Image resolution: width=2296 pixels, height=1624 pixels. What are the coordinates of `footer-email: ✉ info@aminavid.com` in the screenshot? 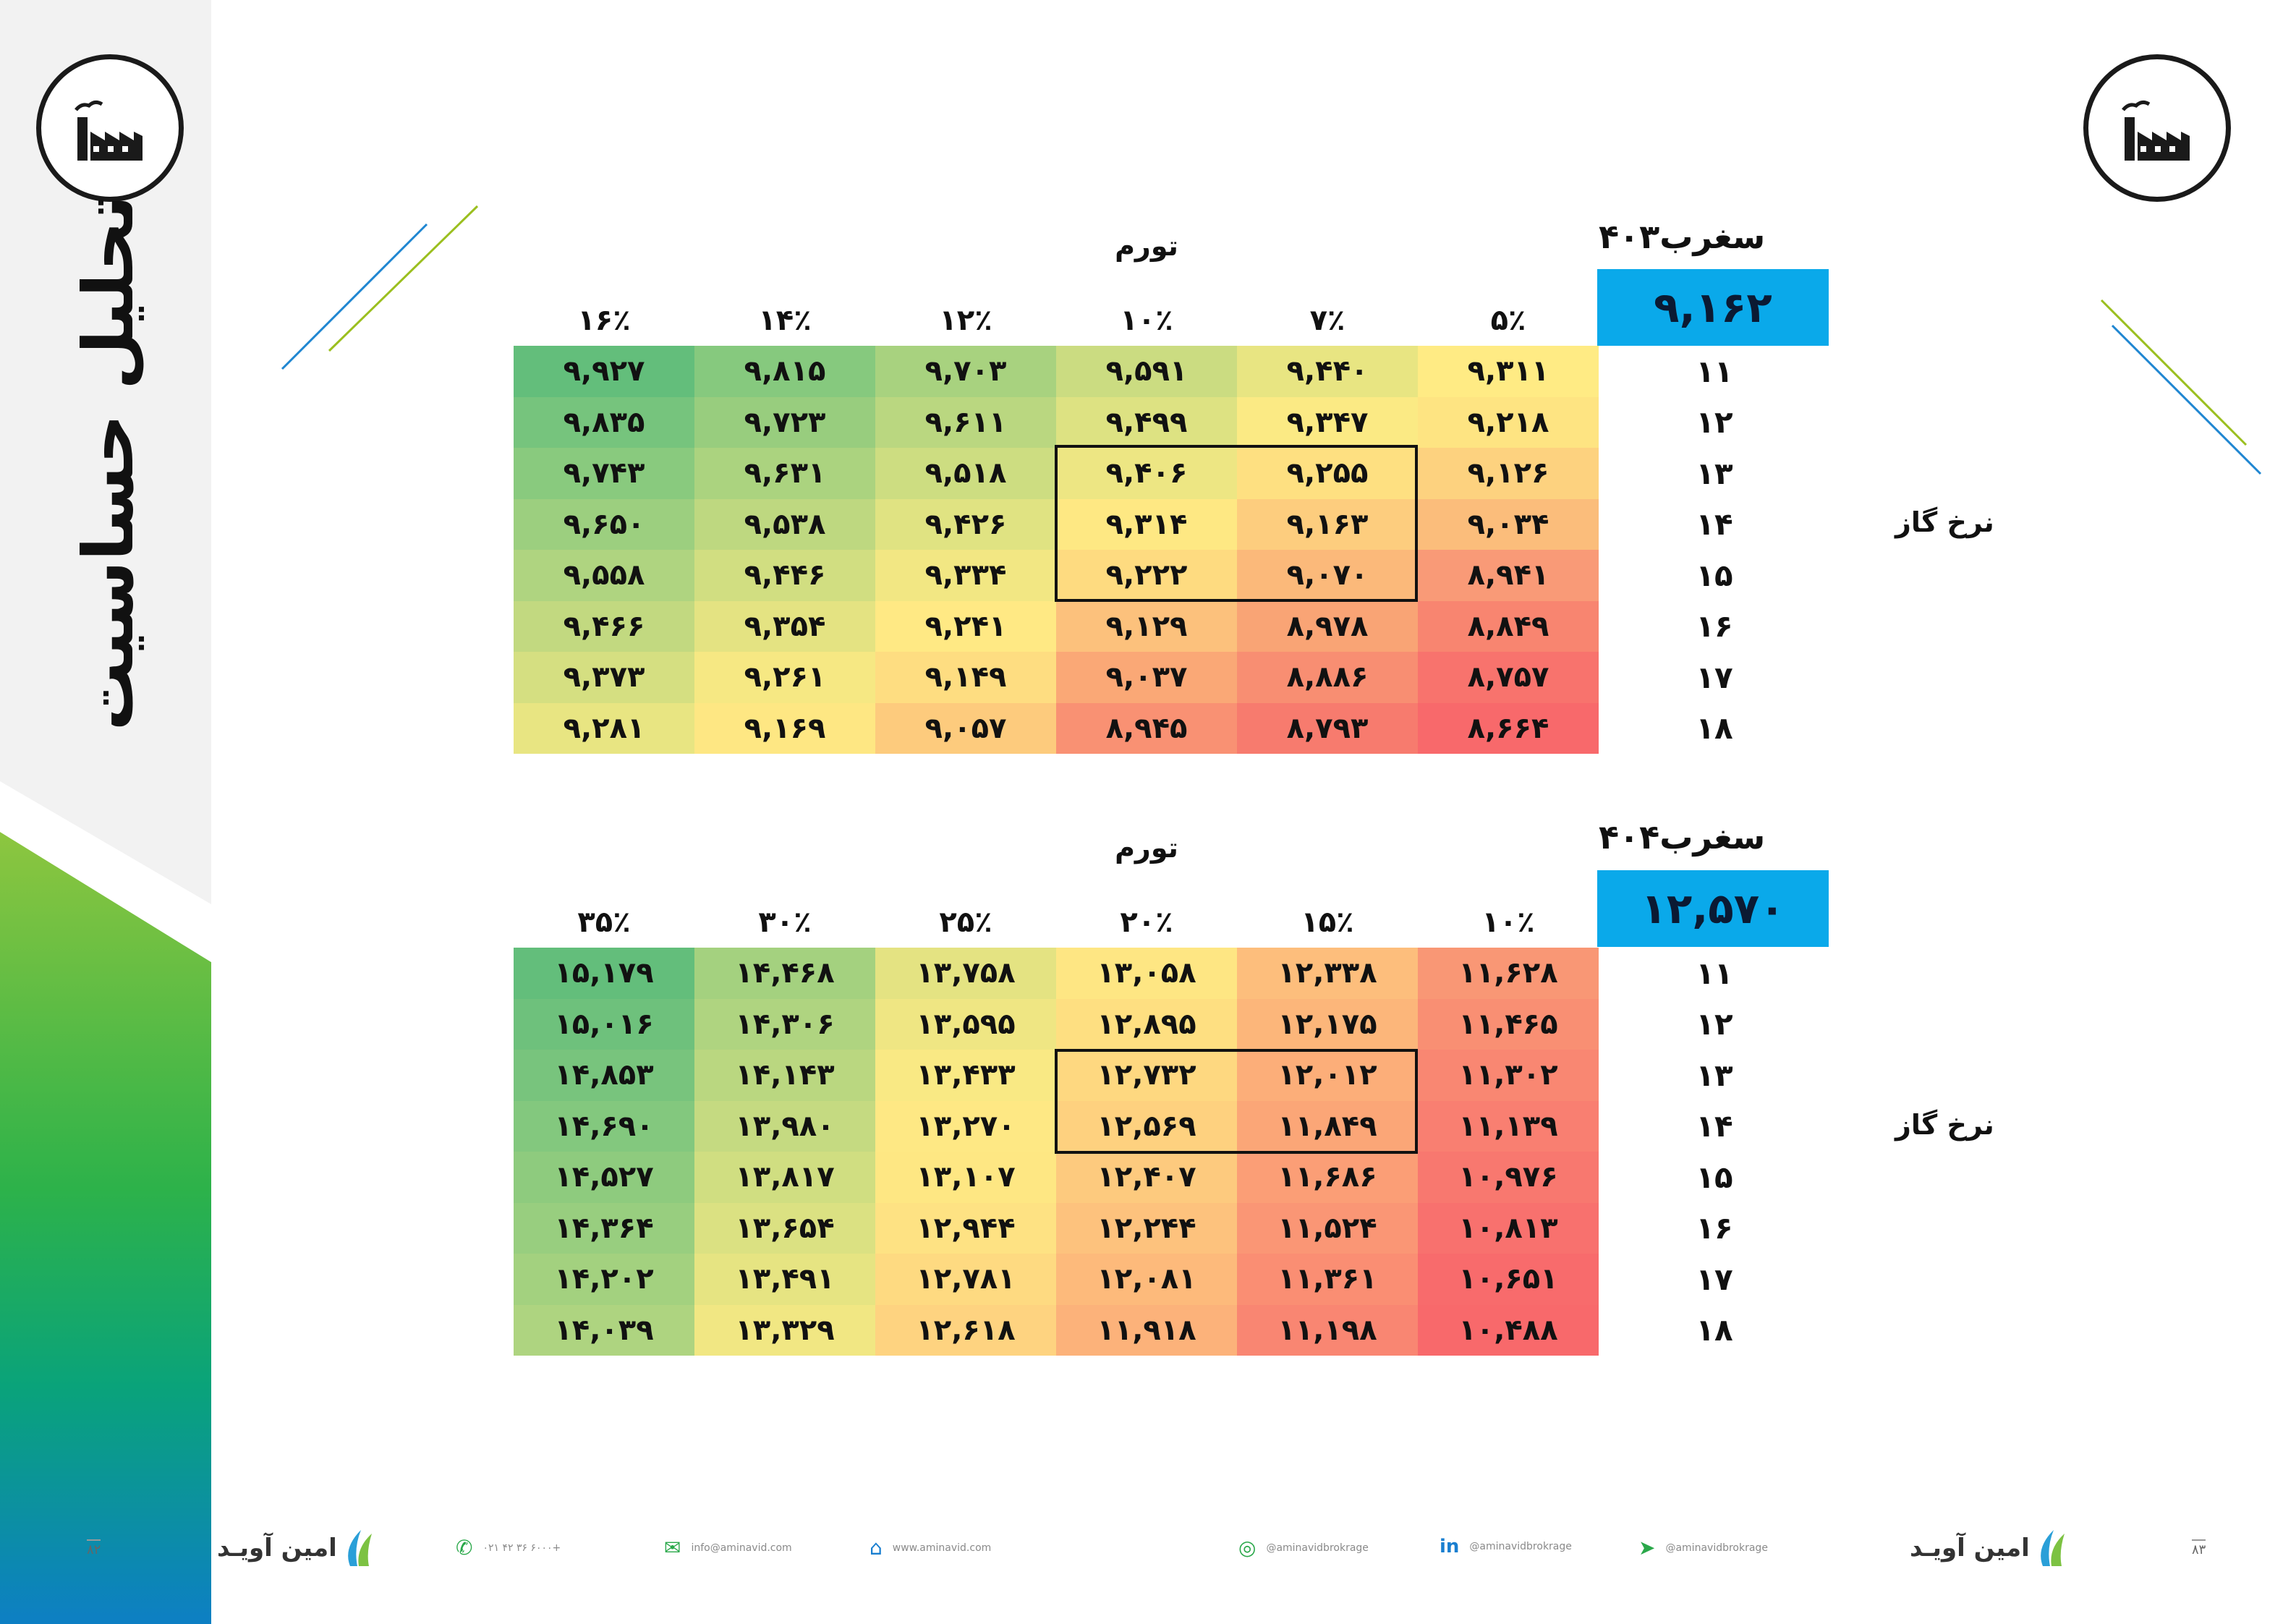 It's located at (728, 1548).